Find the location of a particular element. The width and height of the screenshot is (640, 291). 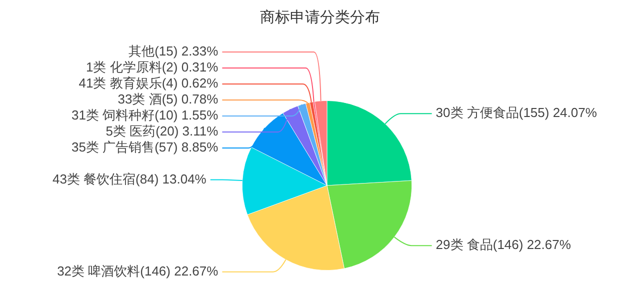

chart-title: 商标申请分类分布 is located at coordinates (320, 17).